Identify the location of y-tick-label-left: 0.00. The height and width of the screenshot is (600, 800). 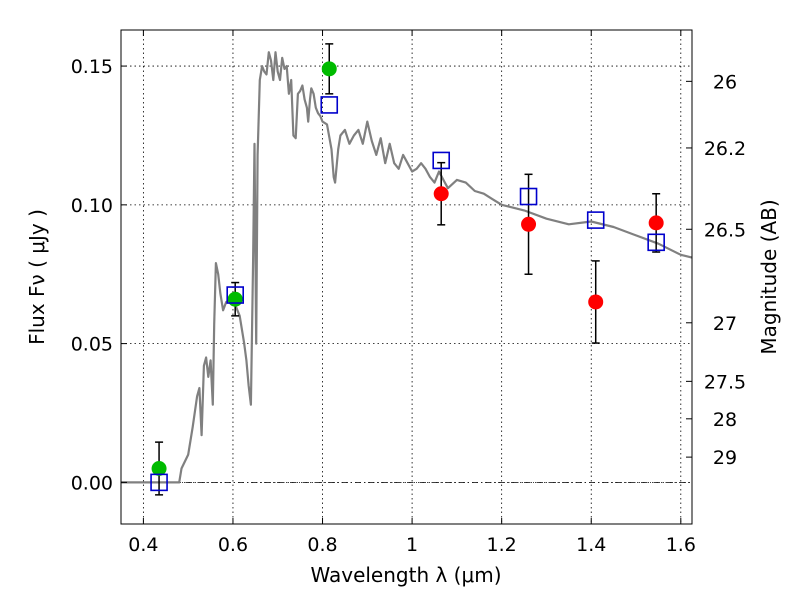
(92, 483).